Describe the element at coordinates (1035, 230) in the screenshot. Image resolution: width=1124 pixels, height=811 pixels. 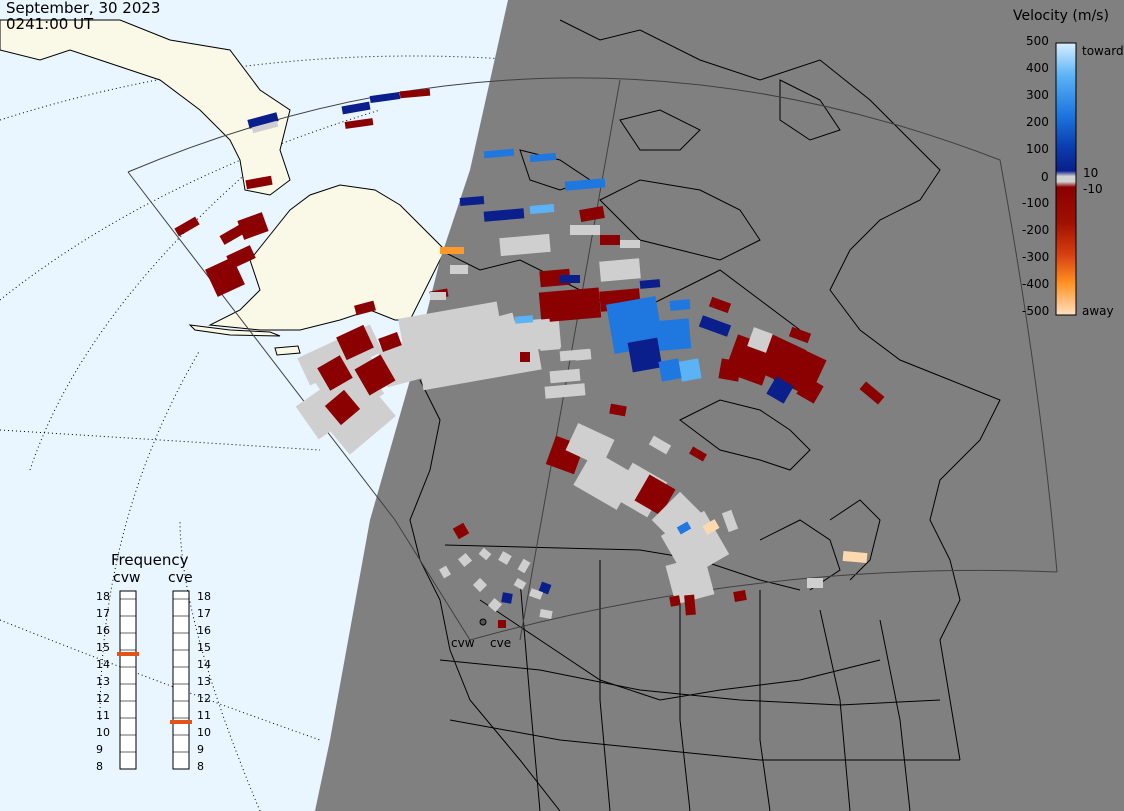
I see `velocity-tick-label: -200` at that location.